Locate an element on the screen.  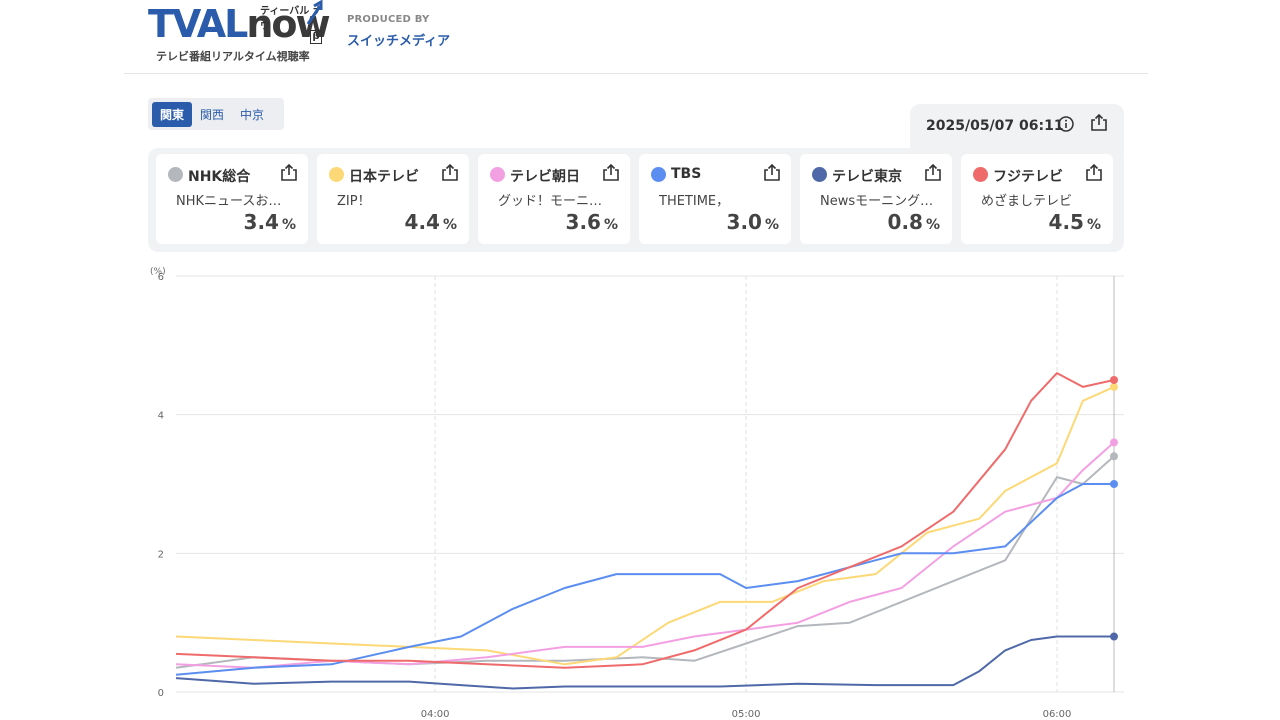
tab-kanto: 関東 is located at coordinates (172, 114).